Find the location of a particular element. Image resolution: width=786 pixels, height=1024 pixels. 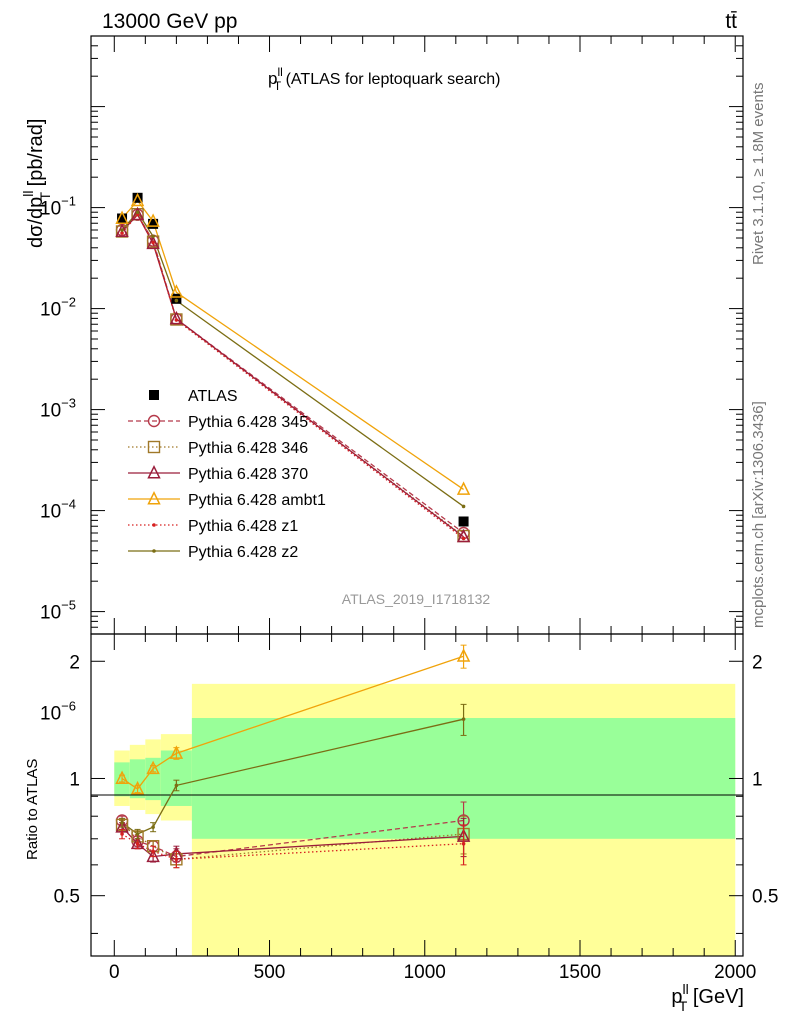

header-right: tt̄ is located at coordinates (731, 21).